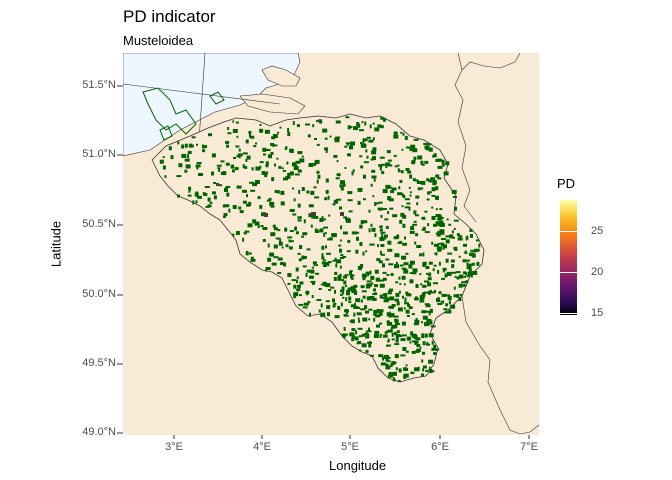 The height and width of the screenshot is (480, 672). Describe the element at coordinates (262, 447) in the screenshot. I see `x-tick-label: 4°E` at that location.